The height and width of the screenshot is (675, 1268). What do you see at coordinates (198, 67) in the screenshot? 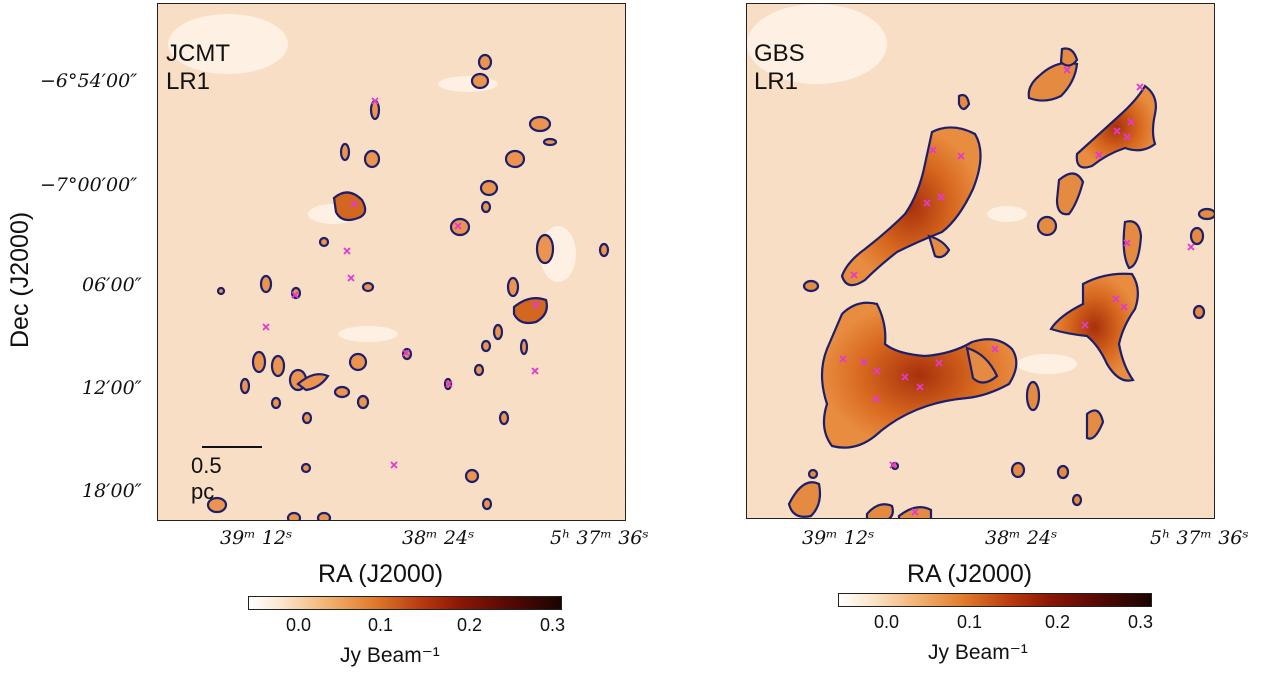
I see `left-panel-title: JCMT LR1` at bounding box center [198, 67].